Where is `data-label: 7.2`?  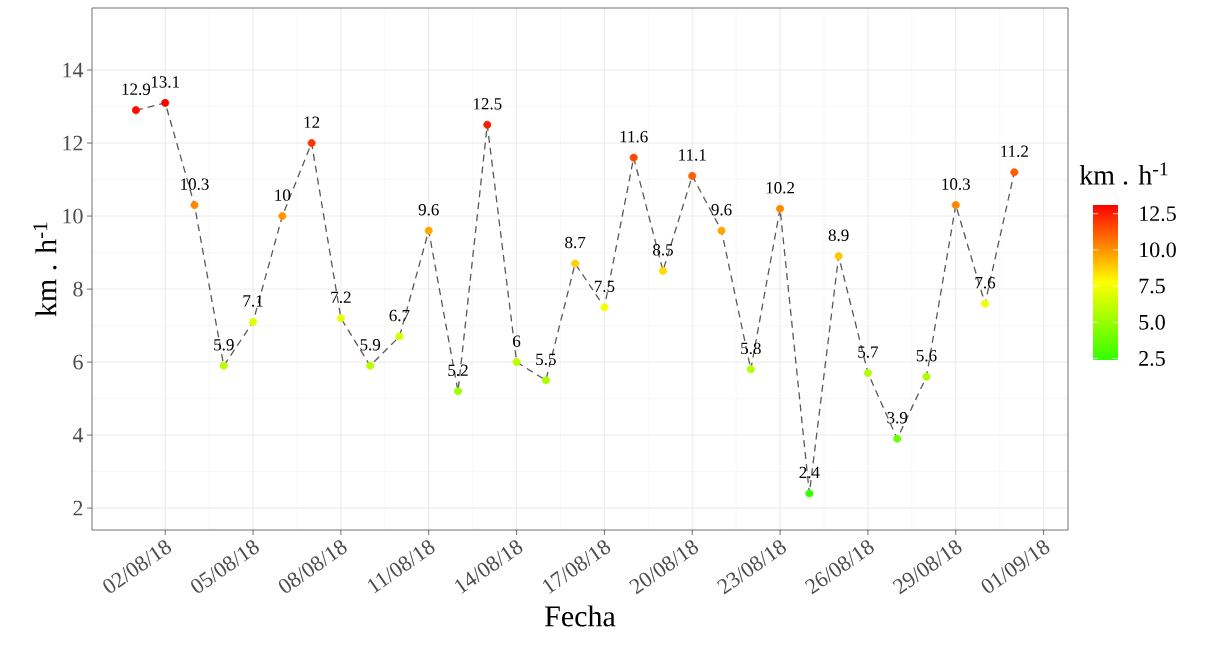
data-label: 7.2 is located at coordinates (341, 297).